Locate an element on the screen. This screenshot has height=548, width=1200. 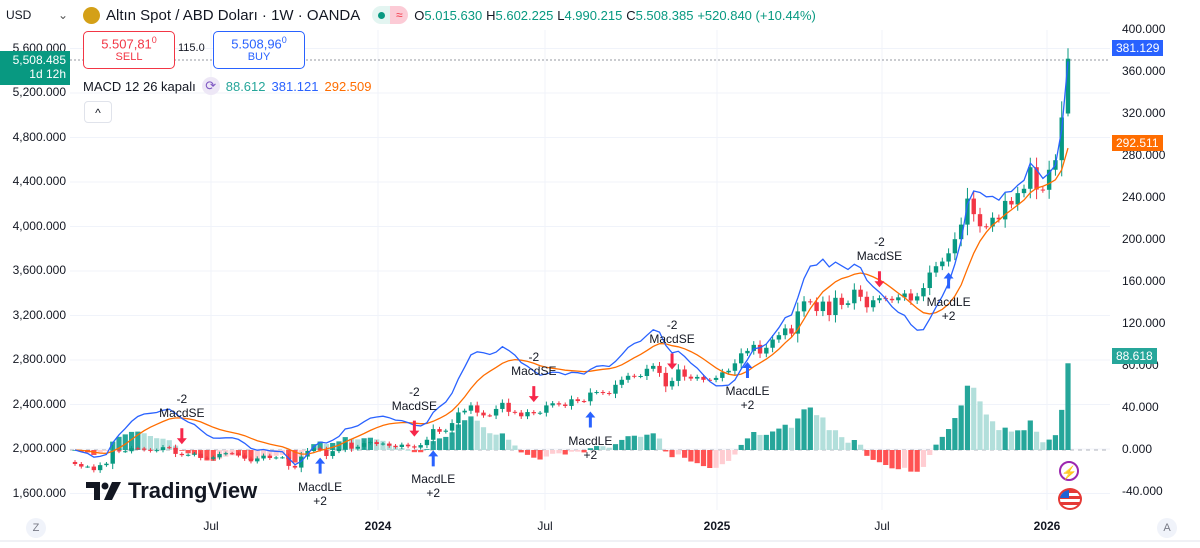
collapse-legend-button: ^ is located at coordinates (98, 112).